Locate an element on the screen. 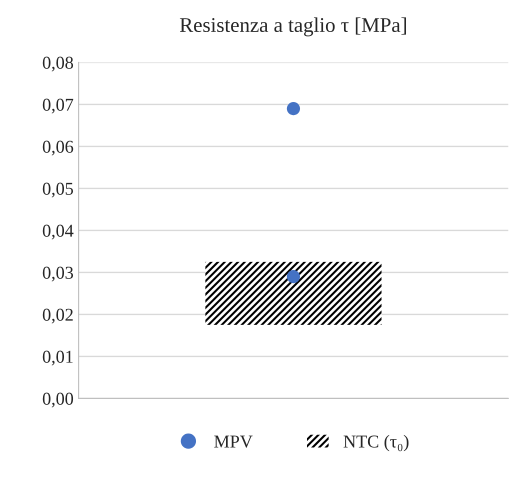 The image size is (524, 480). chart-title: Resistenza a taglio τ [MPa] is located at coordinates (293, 26).